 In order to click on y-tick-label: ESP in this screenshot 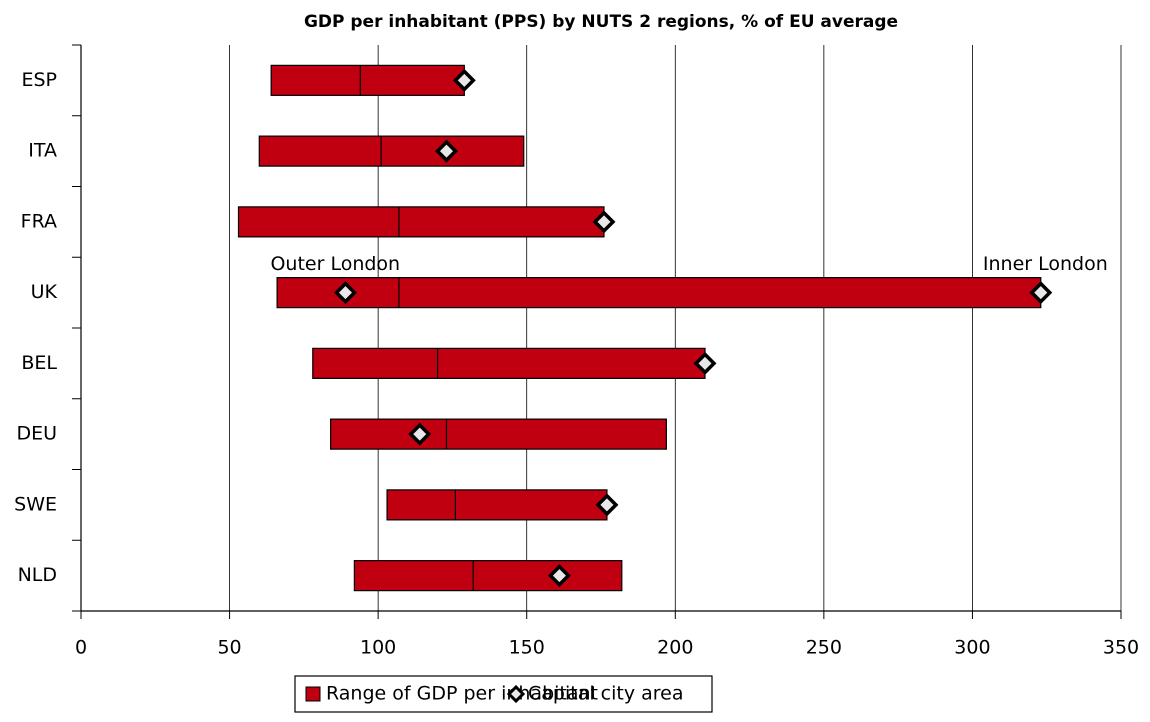, I will do `click(39, 80)`.